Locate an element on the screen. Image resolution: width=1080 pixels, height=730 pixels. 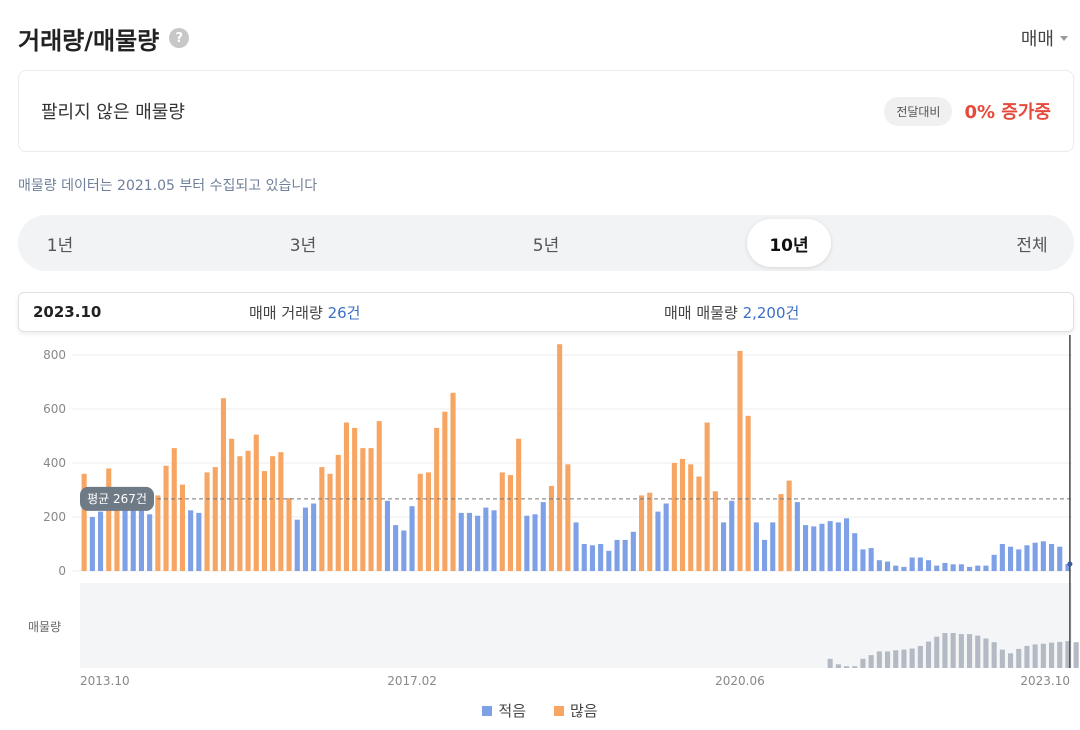
period-tab-3y: 3년 is located at coordinates (303, 245).